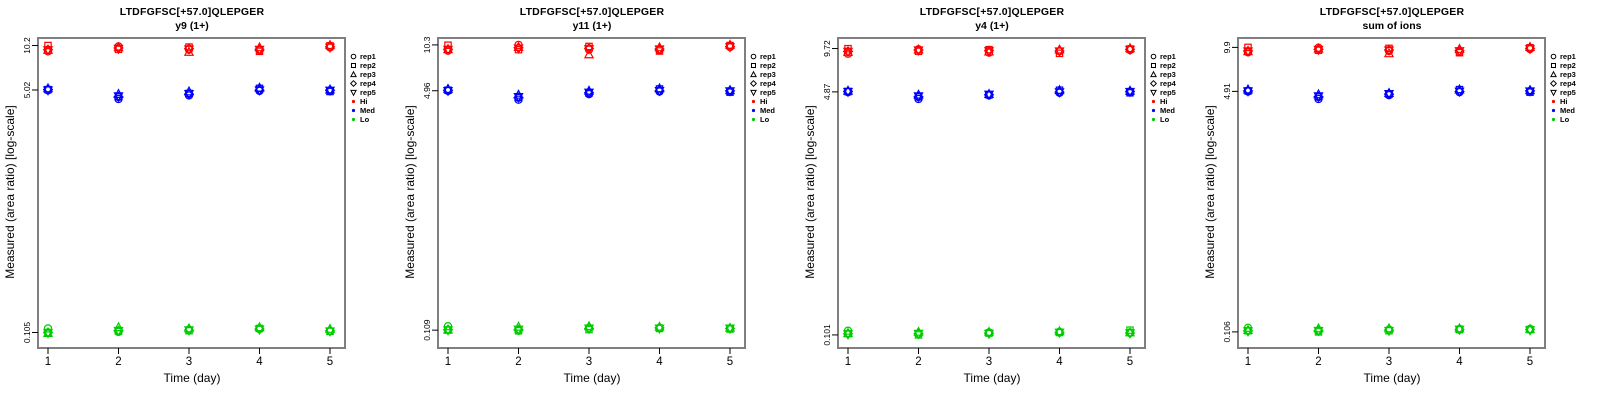 The image size is (1600, 400). Describe the element at coordinates (1153, 93) in the screenshot. I see `triangle-down-icon` at that location.